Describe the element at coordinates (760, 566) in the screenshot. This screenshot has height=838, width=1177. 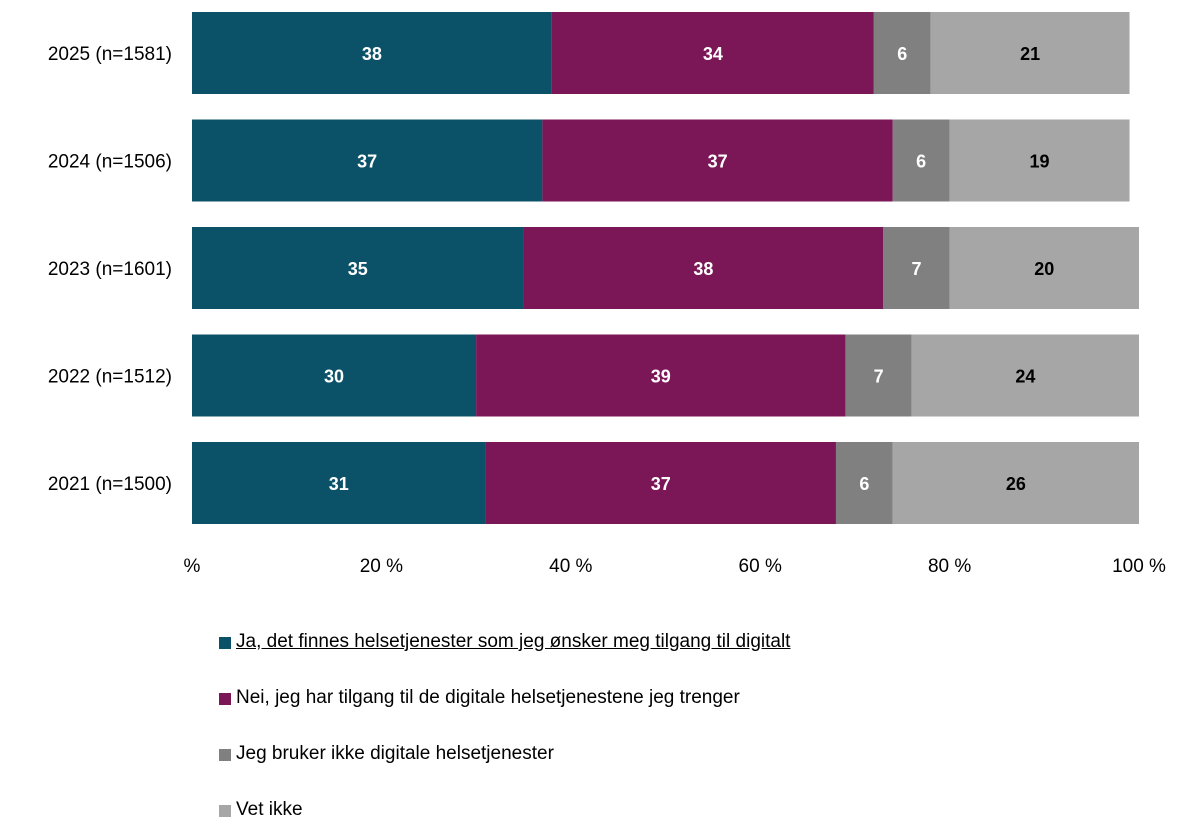
I see `x-tick-label: 60 %` at that location.